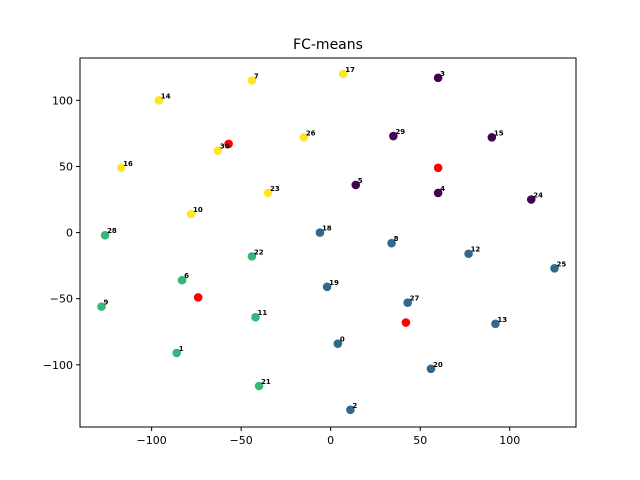 This screenshot has height=480, width=640. Describe the element at coordinates (538, 196) in the screenshot. I see `point-label-24: 24` at that location.